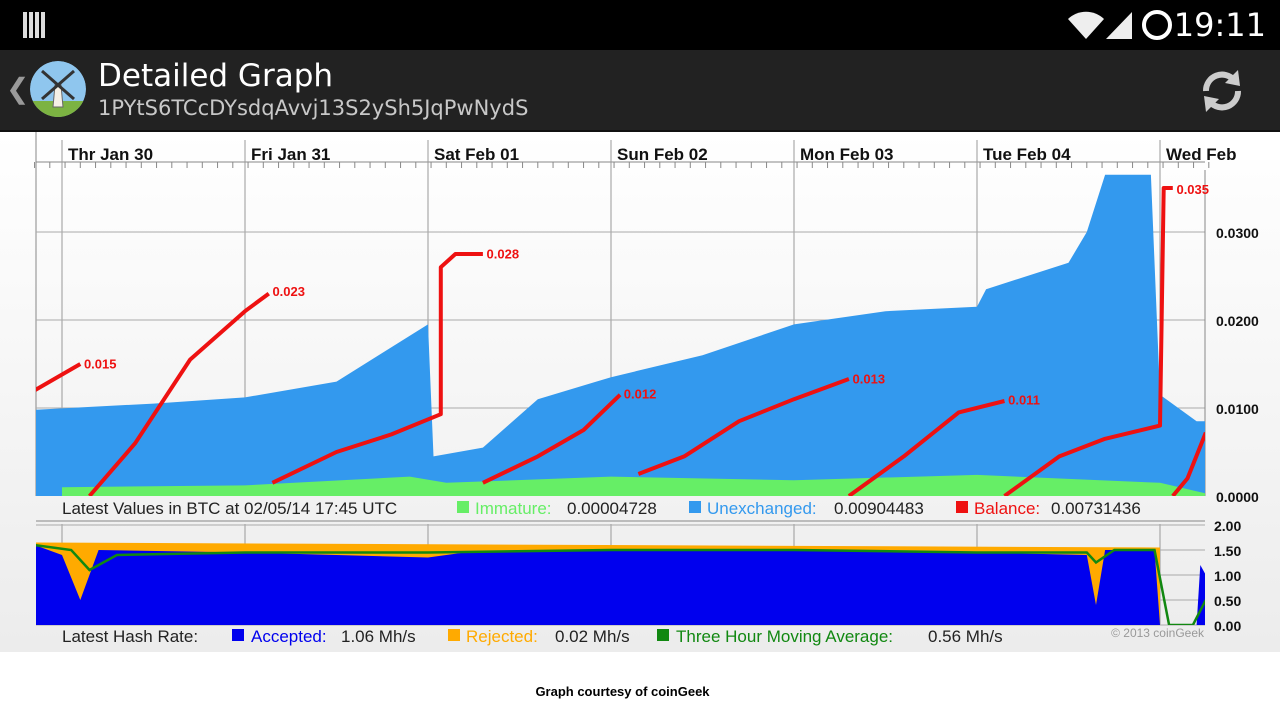 The width and height of the screenshot is (1280, 720). What do you see at coordinates (847, 154) in the screenshot?
I see `x-tick-label: Mon Feb 03` at bounding box center [847, 154].